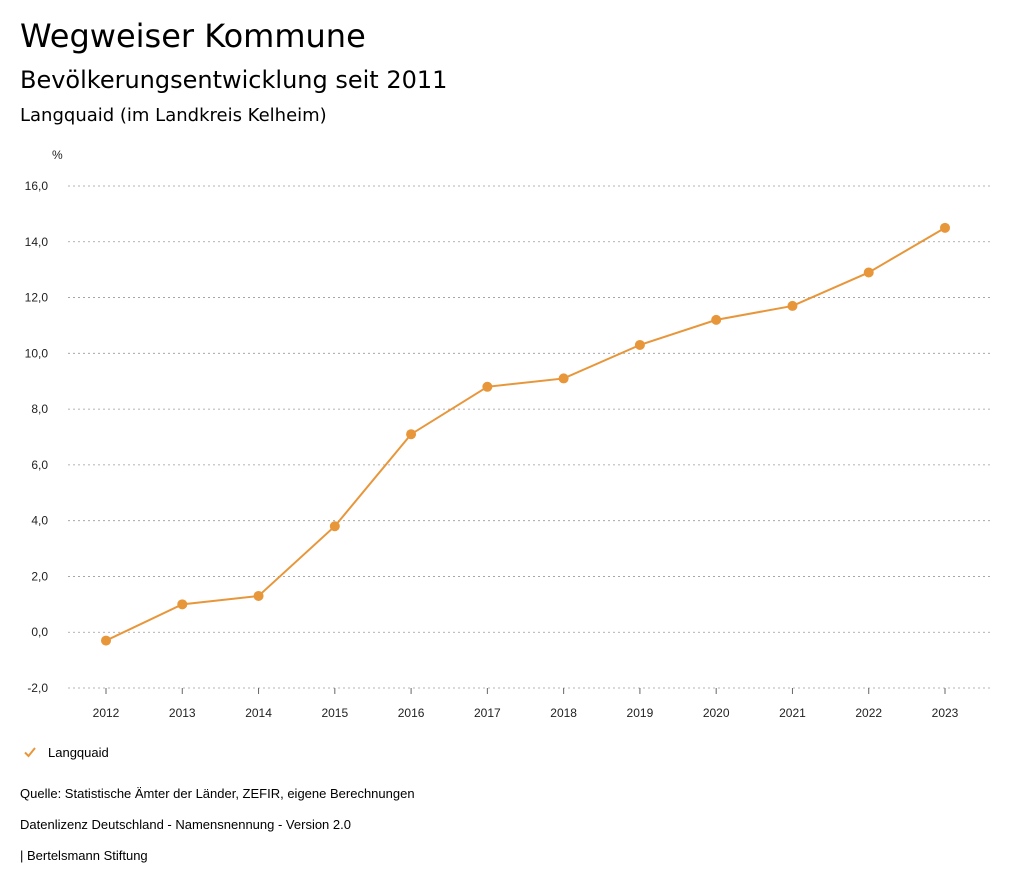  What do you see at coordinates (173, 115) in the screenshot?
I see `region-label: Langquaid (im Landkreis Kelheim)` at bounding box center [173, 115].